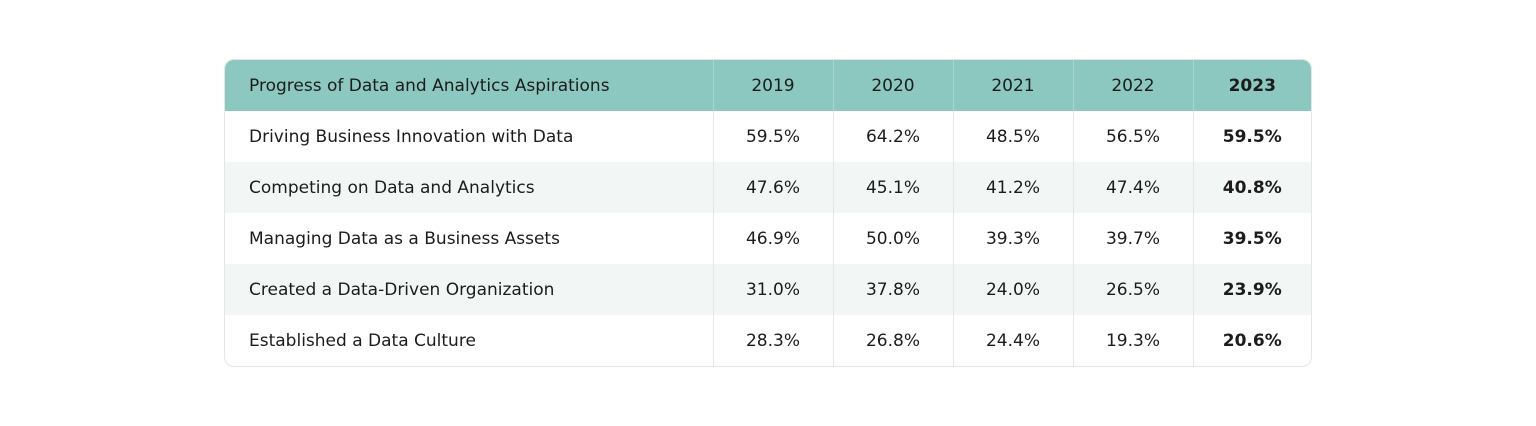  I want to click on table-cell: 56.5%, so click(1132, 136).